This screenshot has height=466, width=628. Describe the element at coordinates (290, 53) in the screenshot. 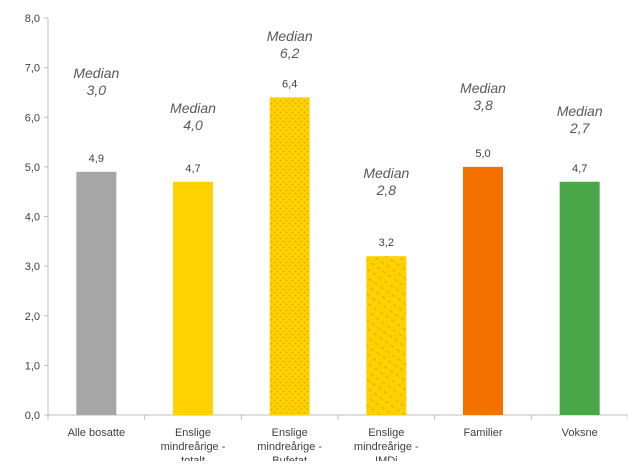

I see `median-value: 6,2` at that location.